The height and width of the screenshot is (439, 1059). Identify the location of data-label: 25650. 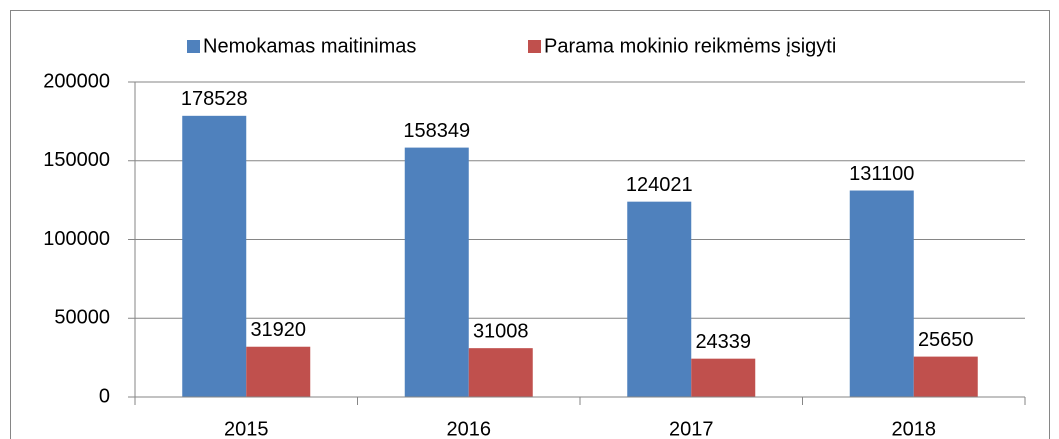
(946, 340).